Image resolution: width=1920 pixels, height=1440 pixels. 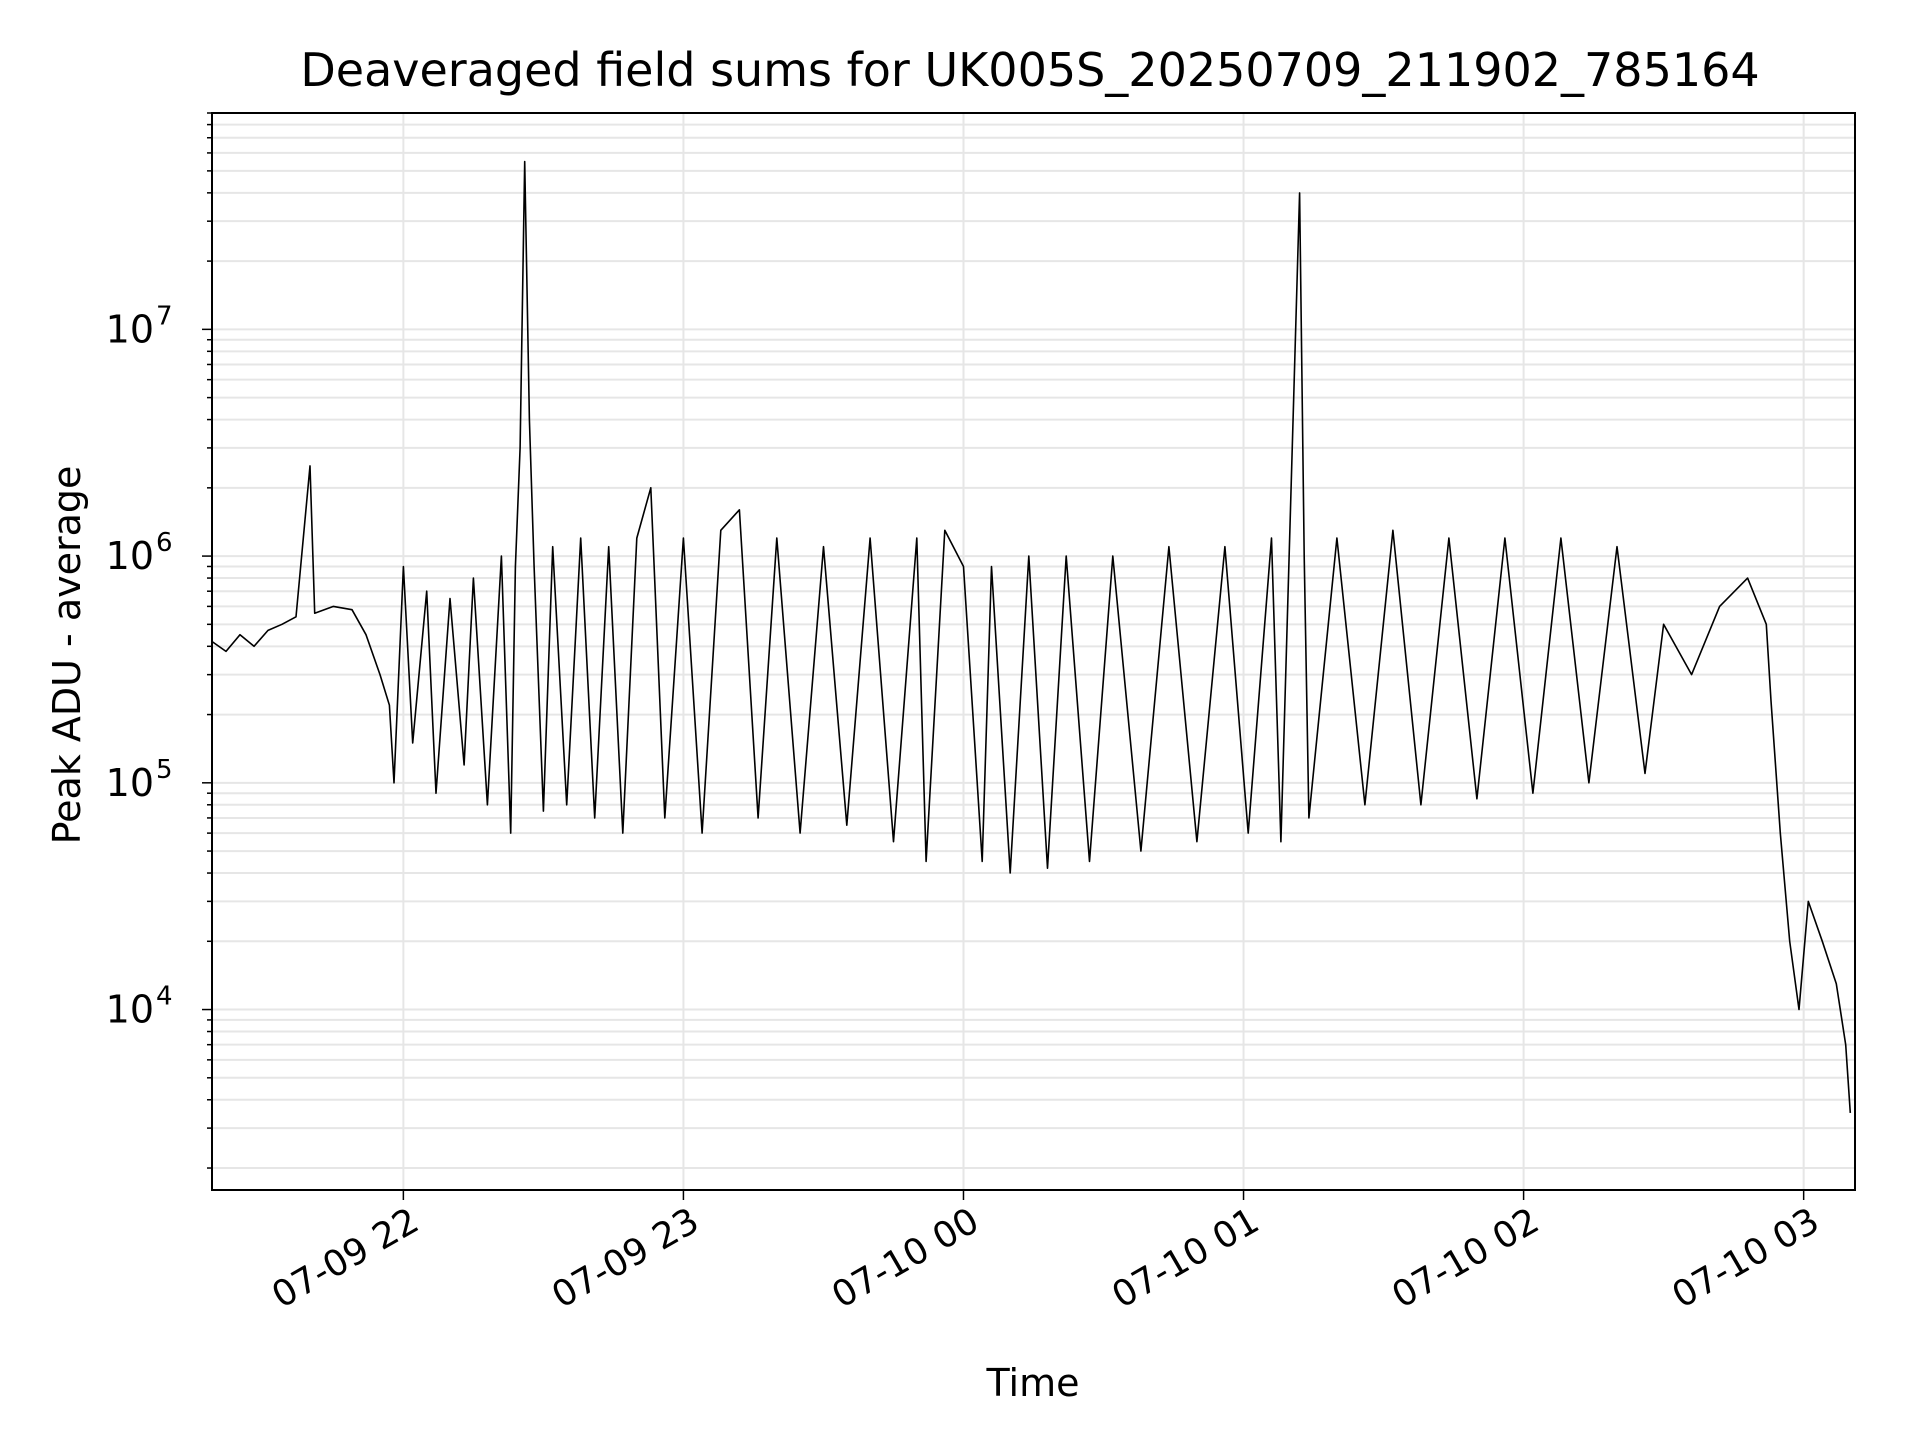 I want to click on y-tick-label-exponent: 7, so click(x=164, y=316).